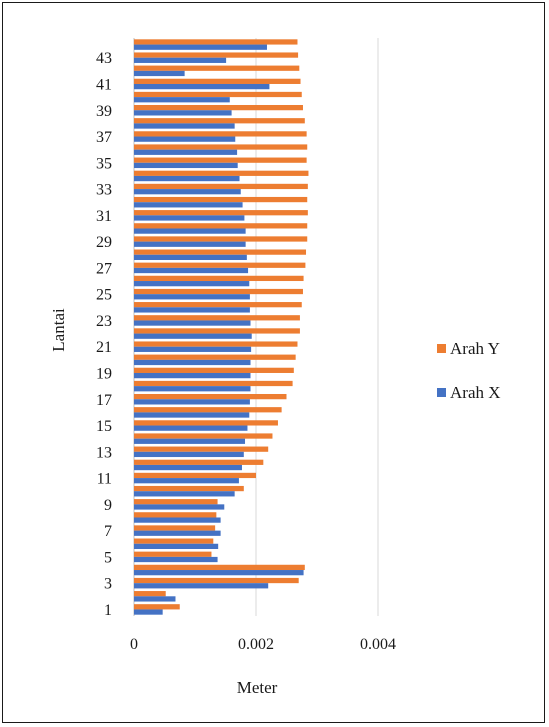  I want to click on x-tick-label: 0.002, so click(256, 644).